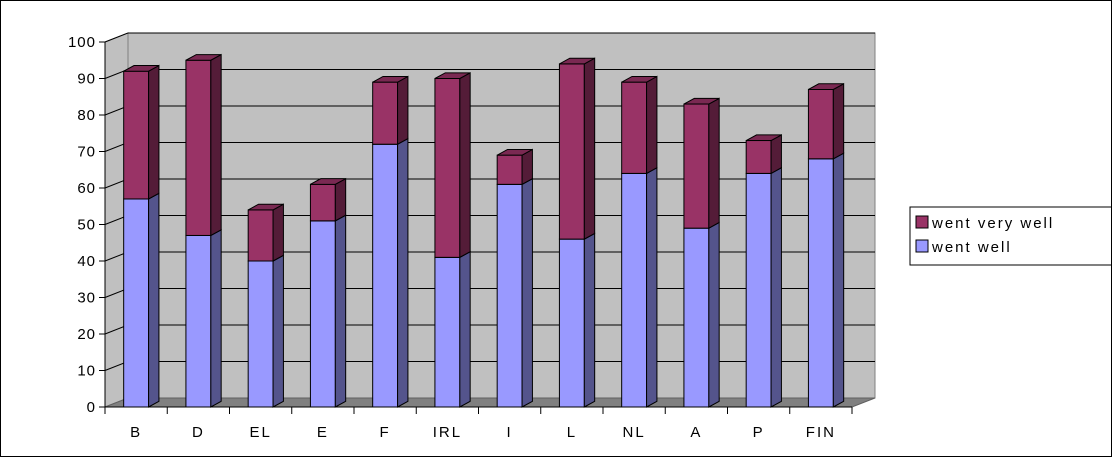 The image size is (1112, 457). I want to click on legend-item: went very well, so click(984, 223).